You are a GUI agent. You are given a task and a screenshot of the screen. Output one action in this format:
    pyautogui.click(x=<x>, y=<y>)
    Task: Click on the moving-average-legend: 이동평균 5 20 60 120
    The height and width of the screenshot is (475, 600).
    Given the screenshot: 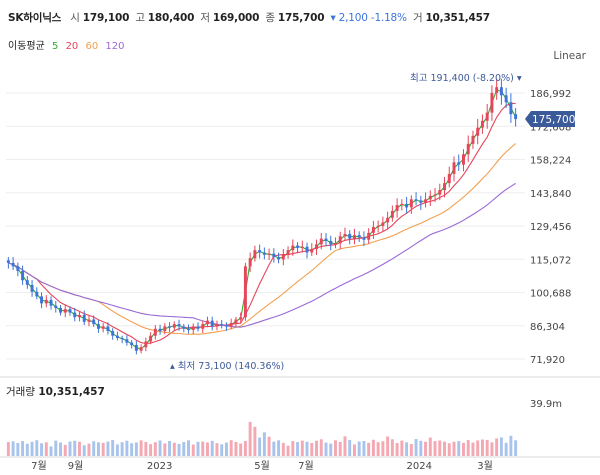 What is the action you would take?
    pyautogui.click(x=68, y=44)
    